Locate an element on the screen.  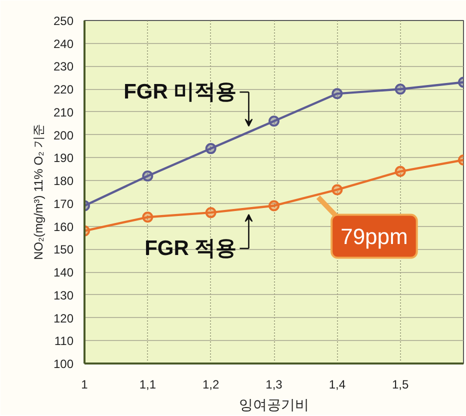
y-tick-label: 220 is located at coordinates (63, 89).